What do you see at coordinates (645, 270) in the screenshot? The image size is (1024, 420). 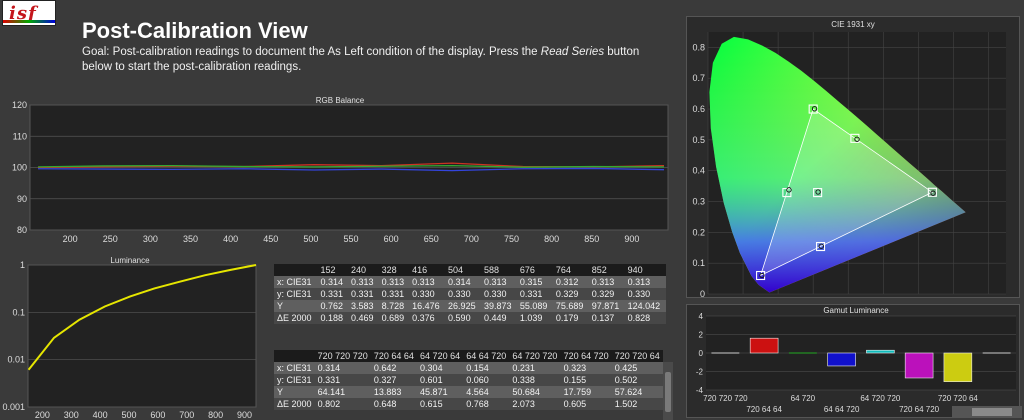 I see `grayscale-table-header-cell: 940` at bounding box center [645, 270].